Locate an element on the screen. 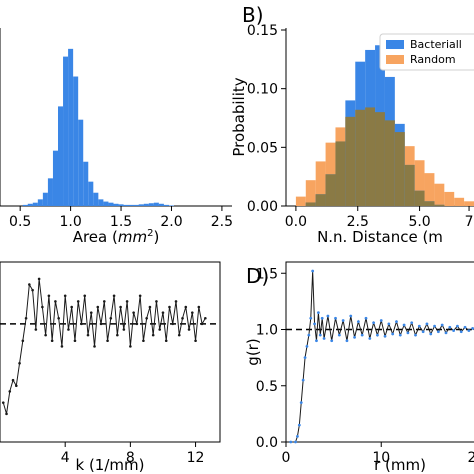 This screenshot has height=474, width=474. panel-a-x-tick-label: 1.5 is located at coordinates (121, 222).